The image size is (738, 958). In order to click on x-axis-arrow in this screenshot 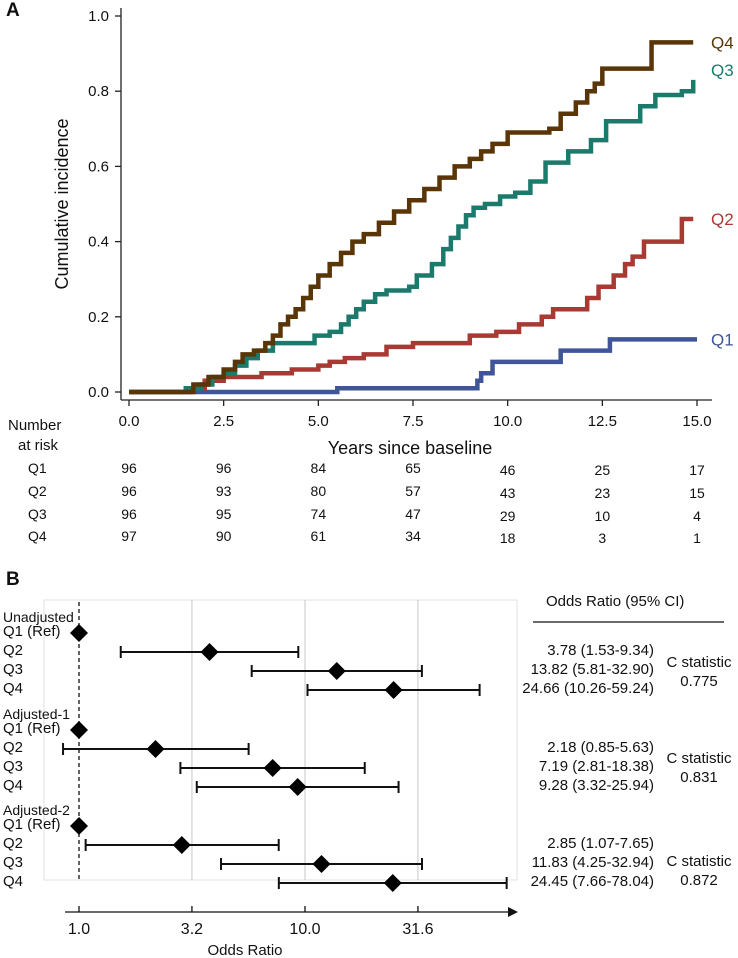, I will do `click(513, 912)`.